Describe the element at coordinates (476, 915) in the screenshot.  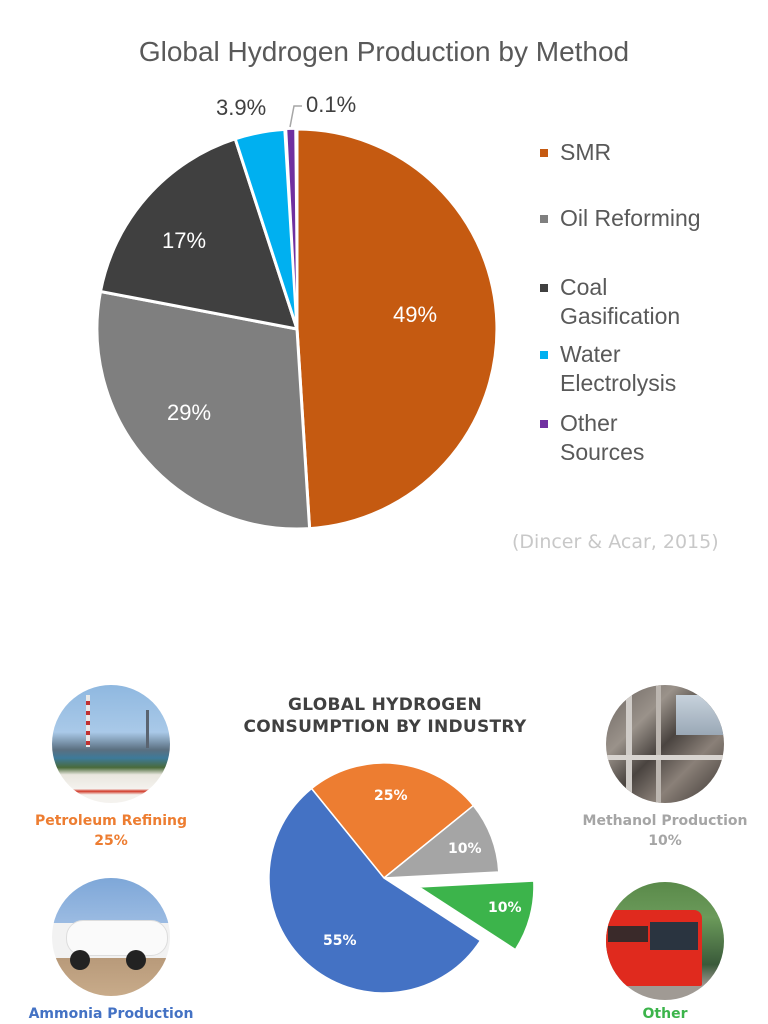
I see `slice-other` at that location.